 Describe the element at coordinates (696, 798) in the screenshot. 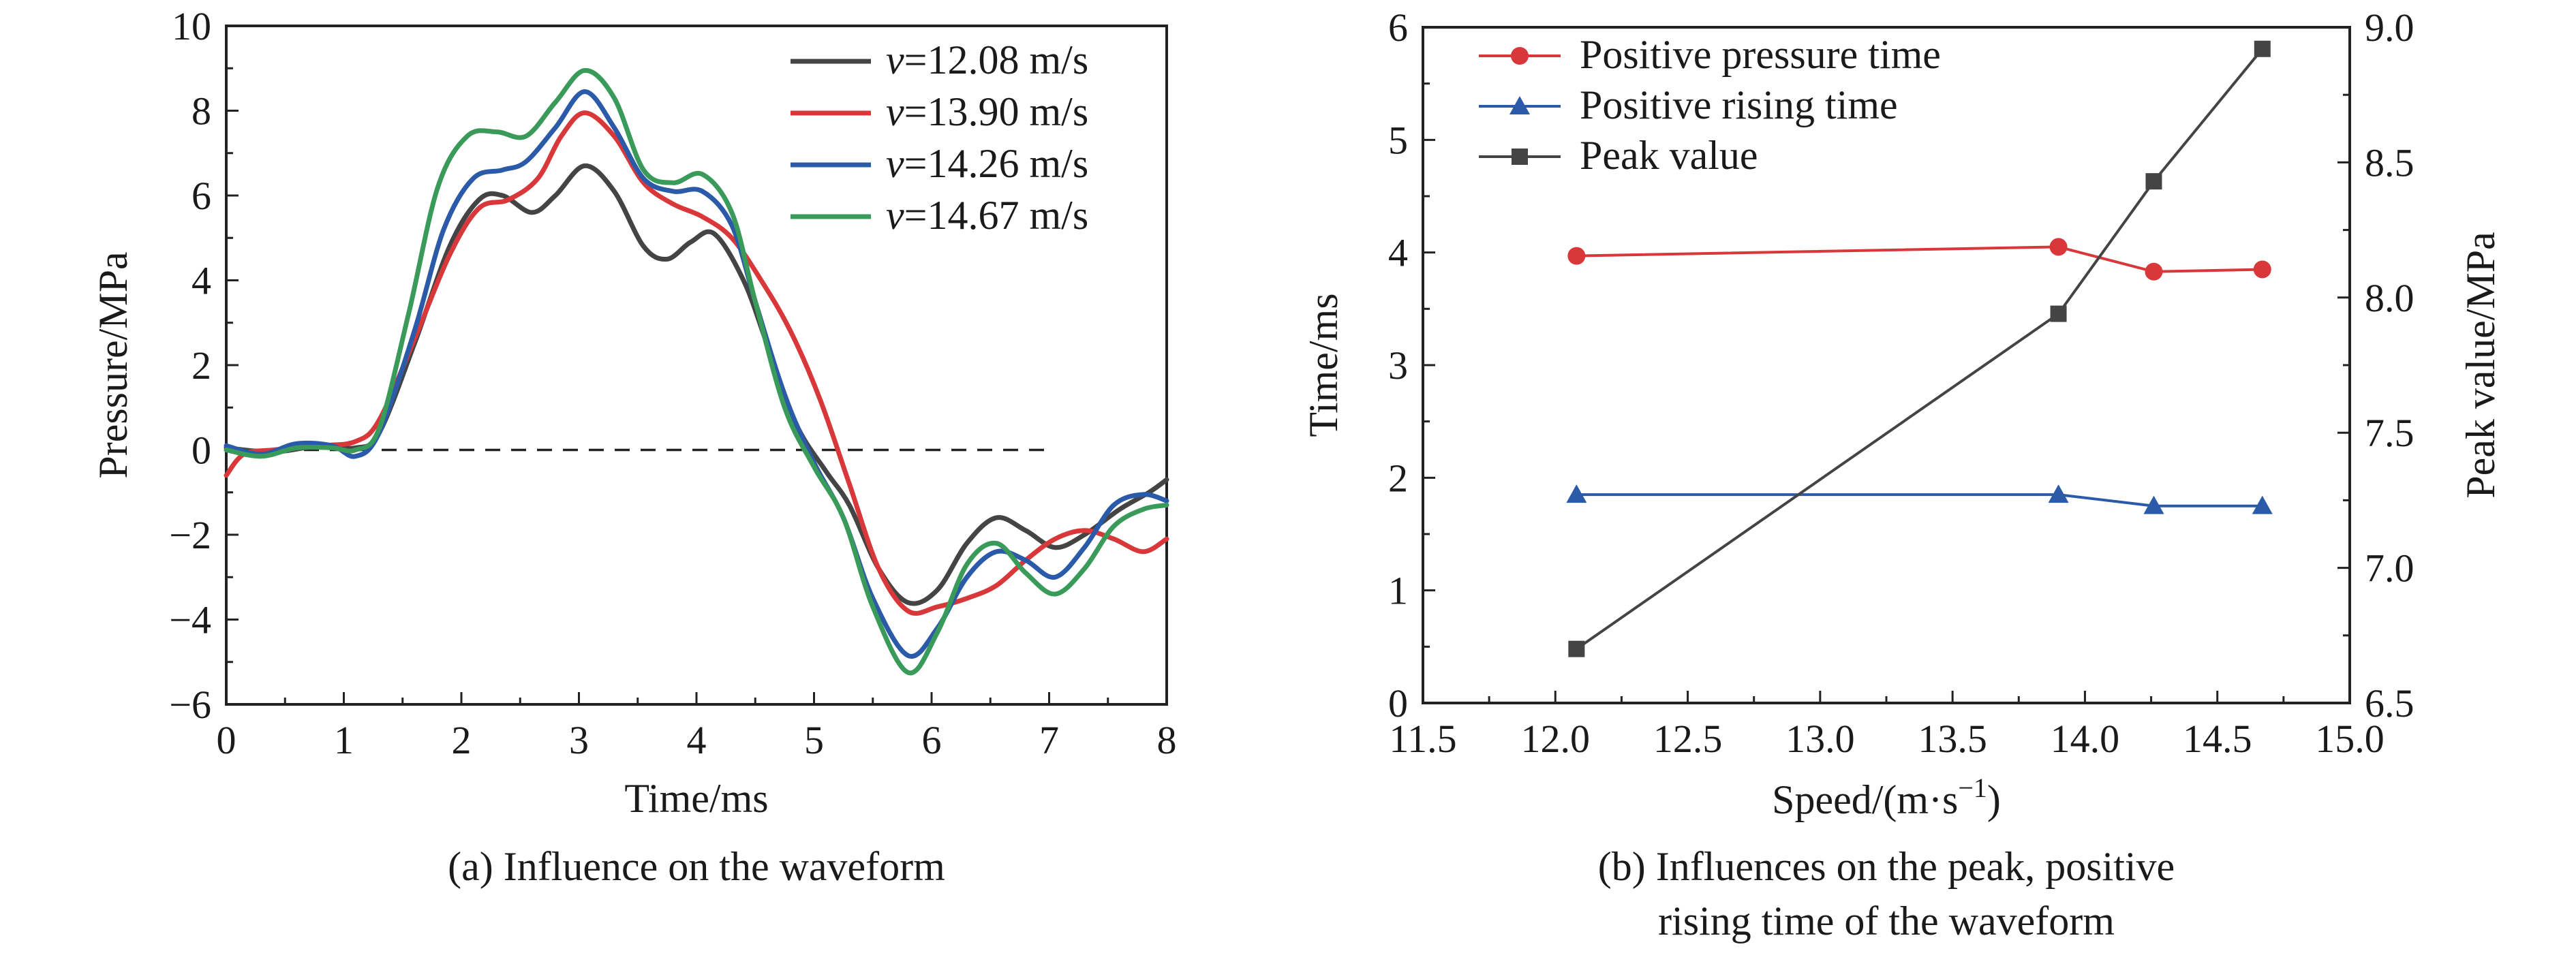

I see `chart-a-x-axis-label: Time/ms` at that location.